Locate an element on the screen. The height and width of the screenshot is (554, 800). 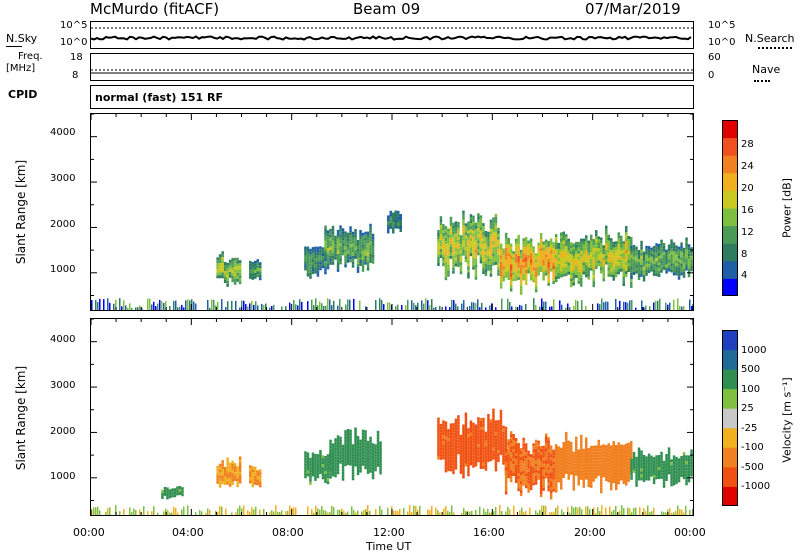
time-tick-5: 20:00 is located at coordinates (590, 532).